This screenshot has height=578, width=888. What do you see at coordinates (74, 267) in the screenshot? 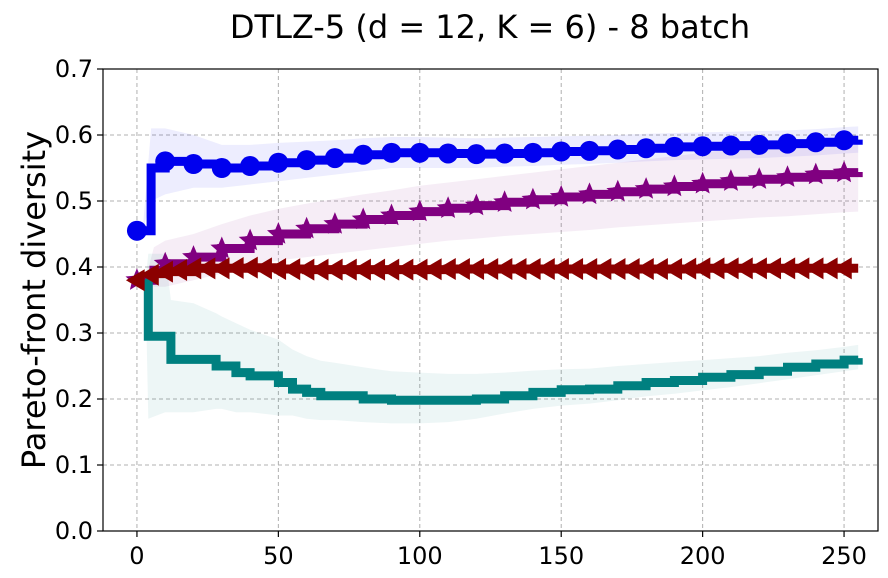
I see `y-tick-label: 0.4` at bounding box center [74, 267].